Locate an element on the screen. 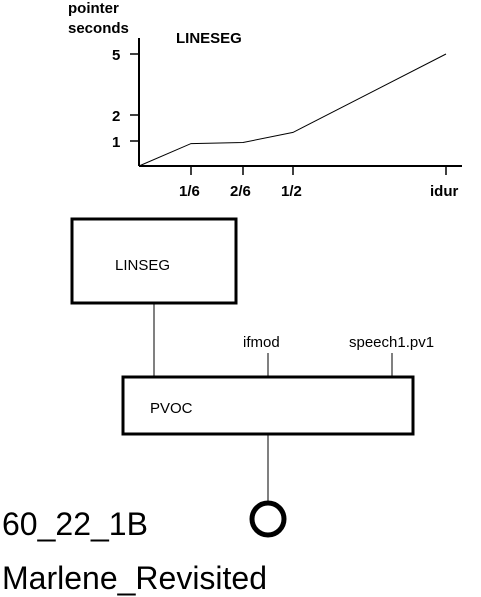 The height and width of the screenshot is (597, 481). audio-output-circle is located at coordinates (268, 519).